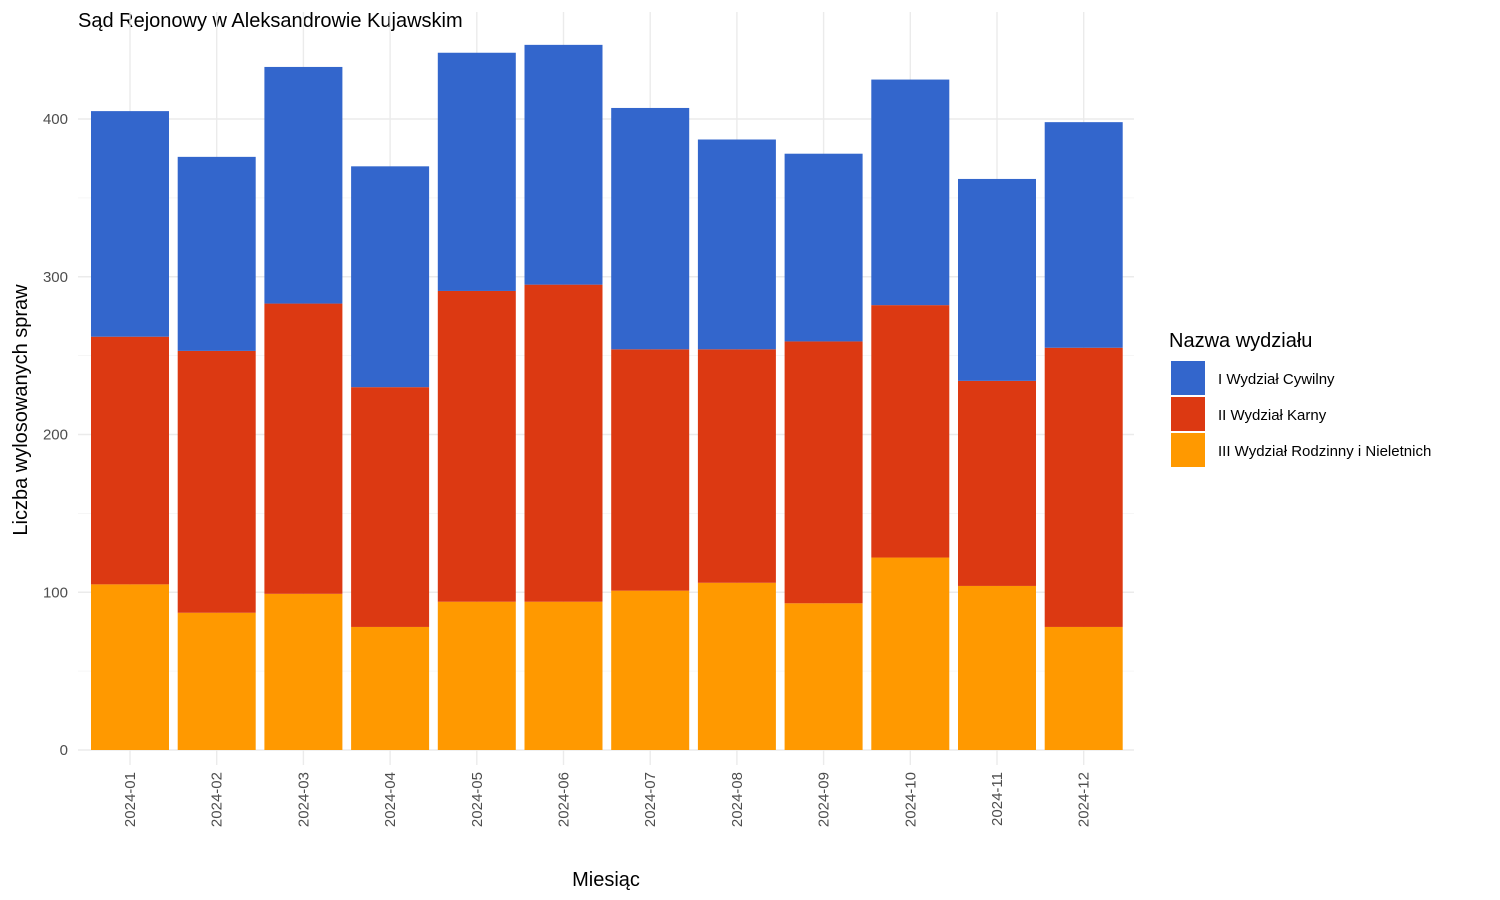  I want to click on x-axis-title: Miesiąc, so click(606, 880).